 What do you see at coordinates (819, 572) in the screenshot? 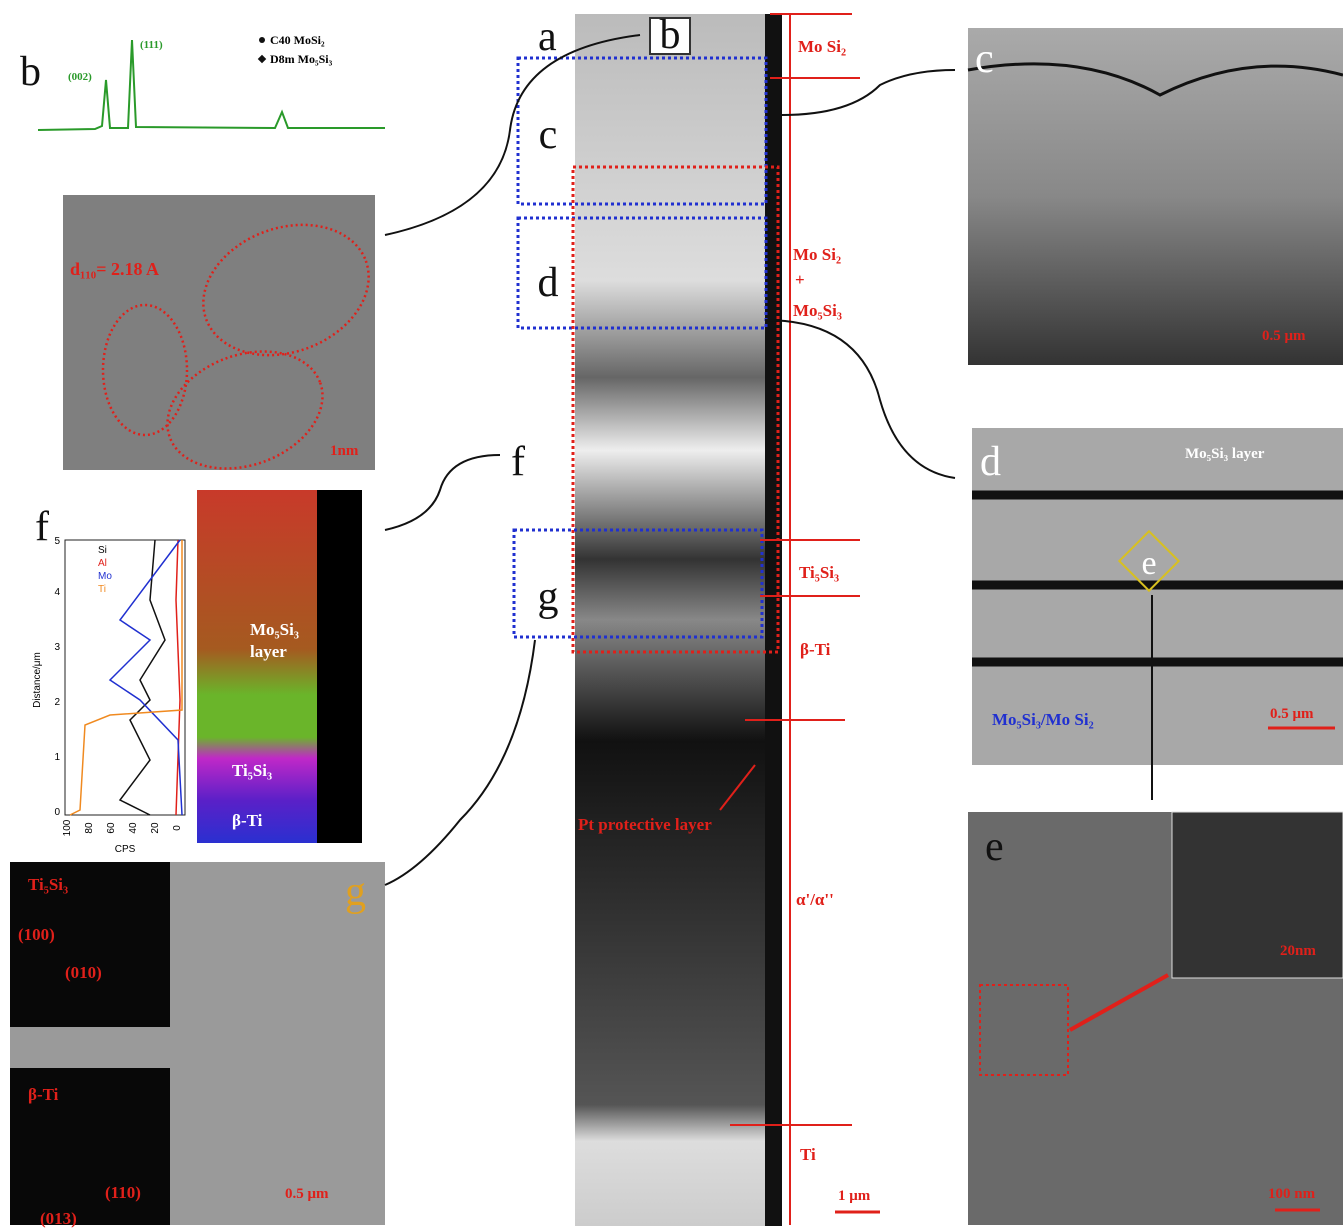
I see `layer-label: Ti₅Si₃` at bounding box center [819, 572].